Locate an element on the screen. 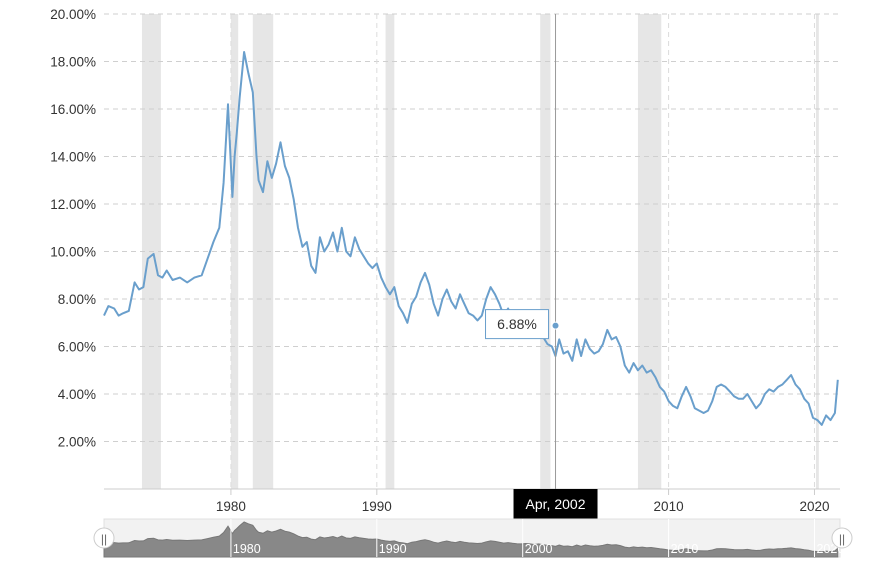 This screenshot has height=575, width=872. y-tick-label: 16.00% is located at coordinates (73, 109).